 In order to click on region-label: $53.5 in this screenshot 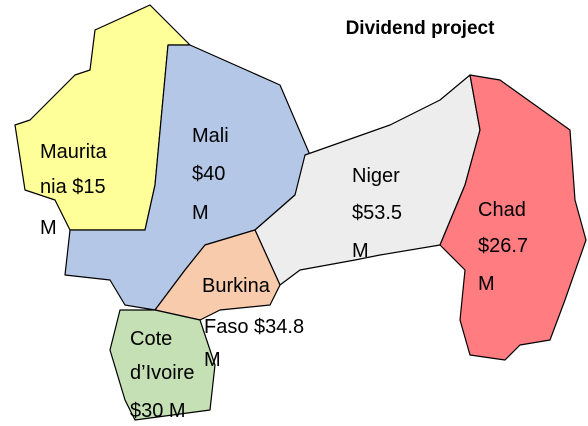, I will do `click(377, 213)`.